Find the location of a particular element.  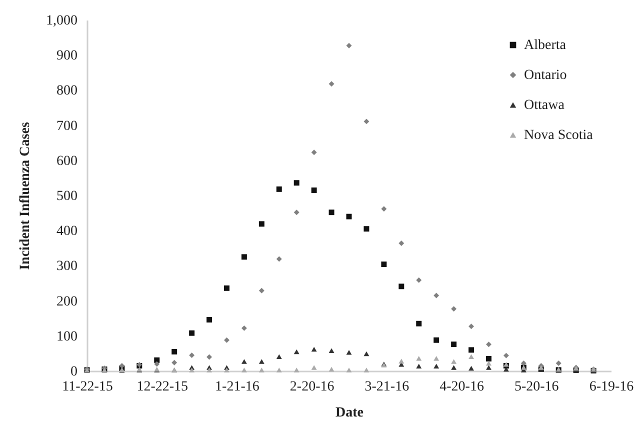

x-tick-label: 2-20-16 is located at coordinates (312, 387).